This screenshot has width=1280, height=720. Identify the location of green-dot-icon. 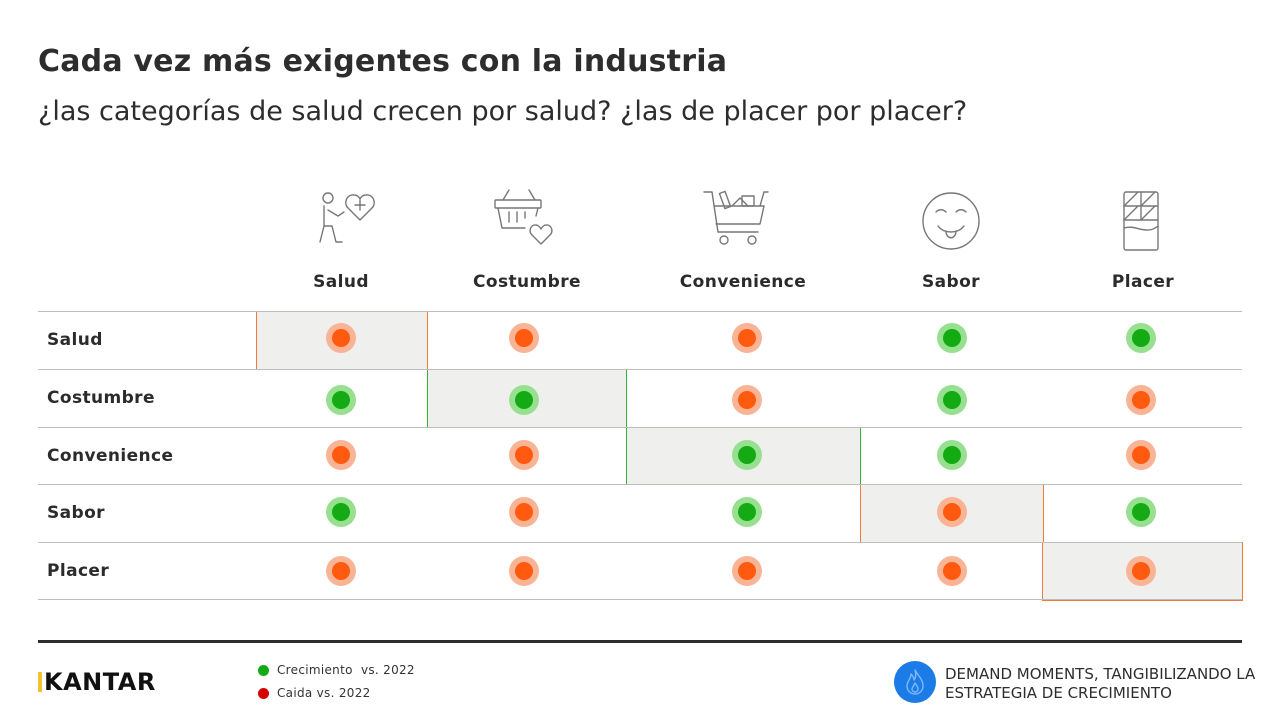
(263, 670).